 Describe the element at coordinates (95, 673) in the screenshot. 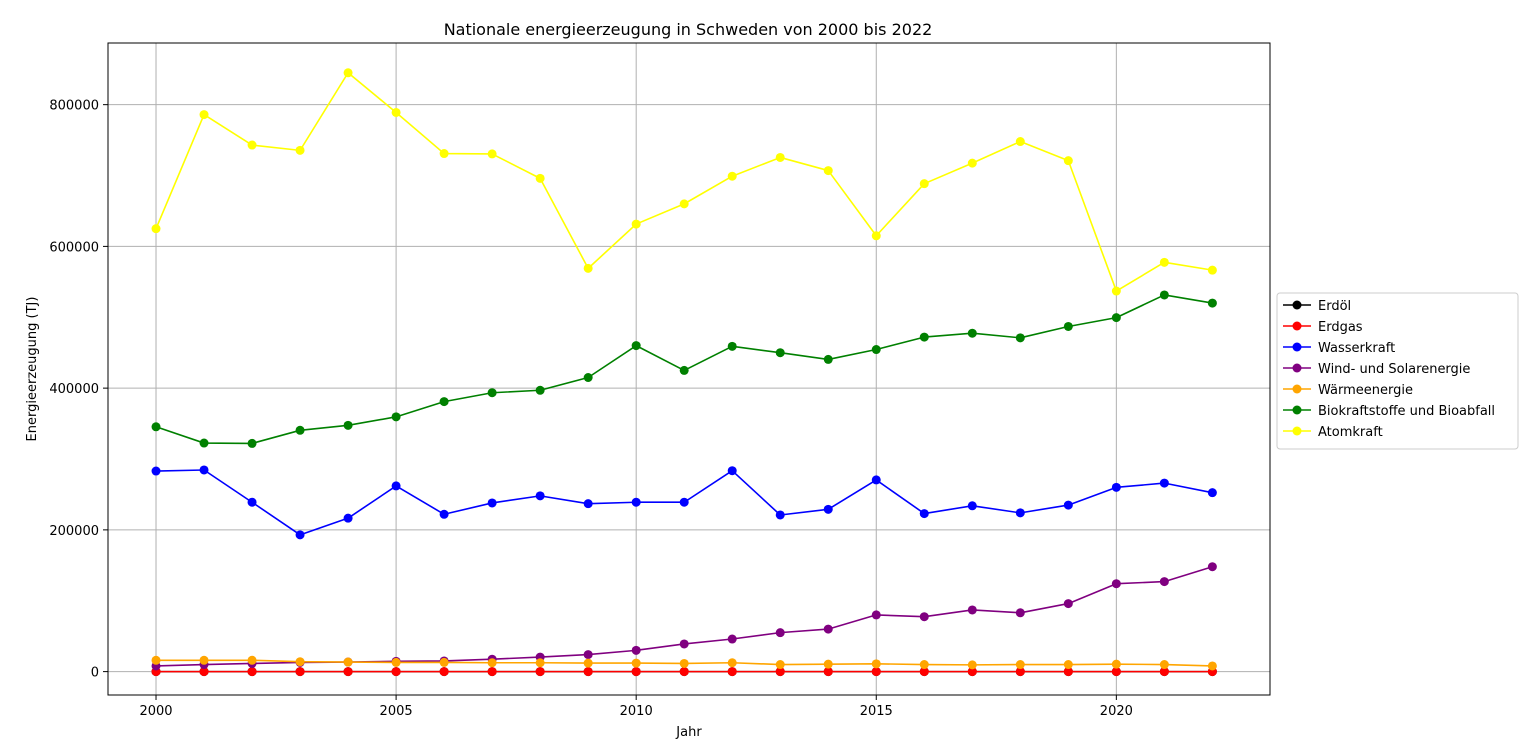

I see `y-tick-label: 0` at that location.